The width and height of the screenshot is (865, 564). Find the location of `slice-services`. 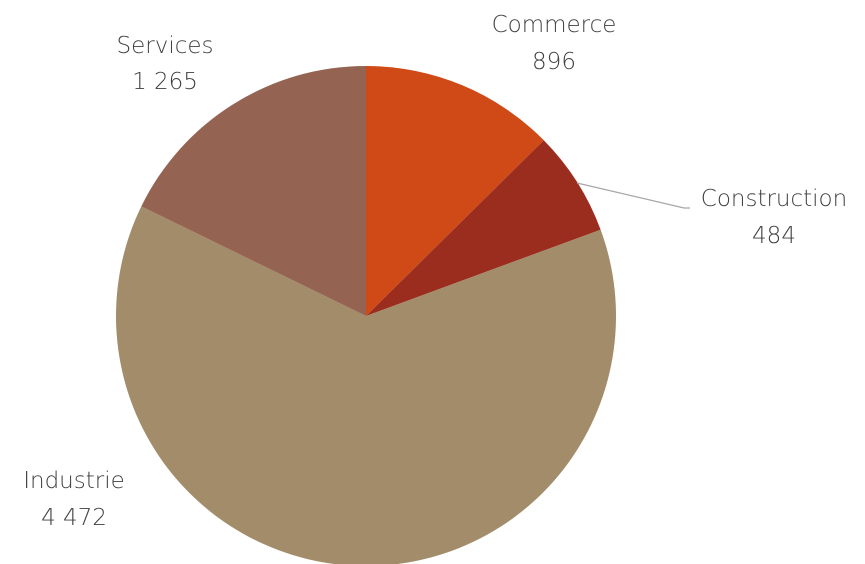

slice-services is located at coordinates (253, 191).